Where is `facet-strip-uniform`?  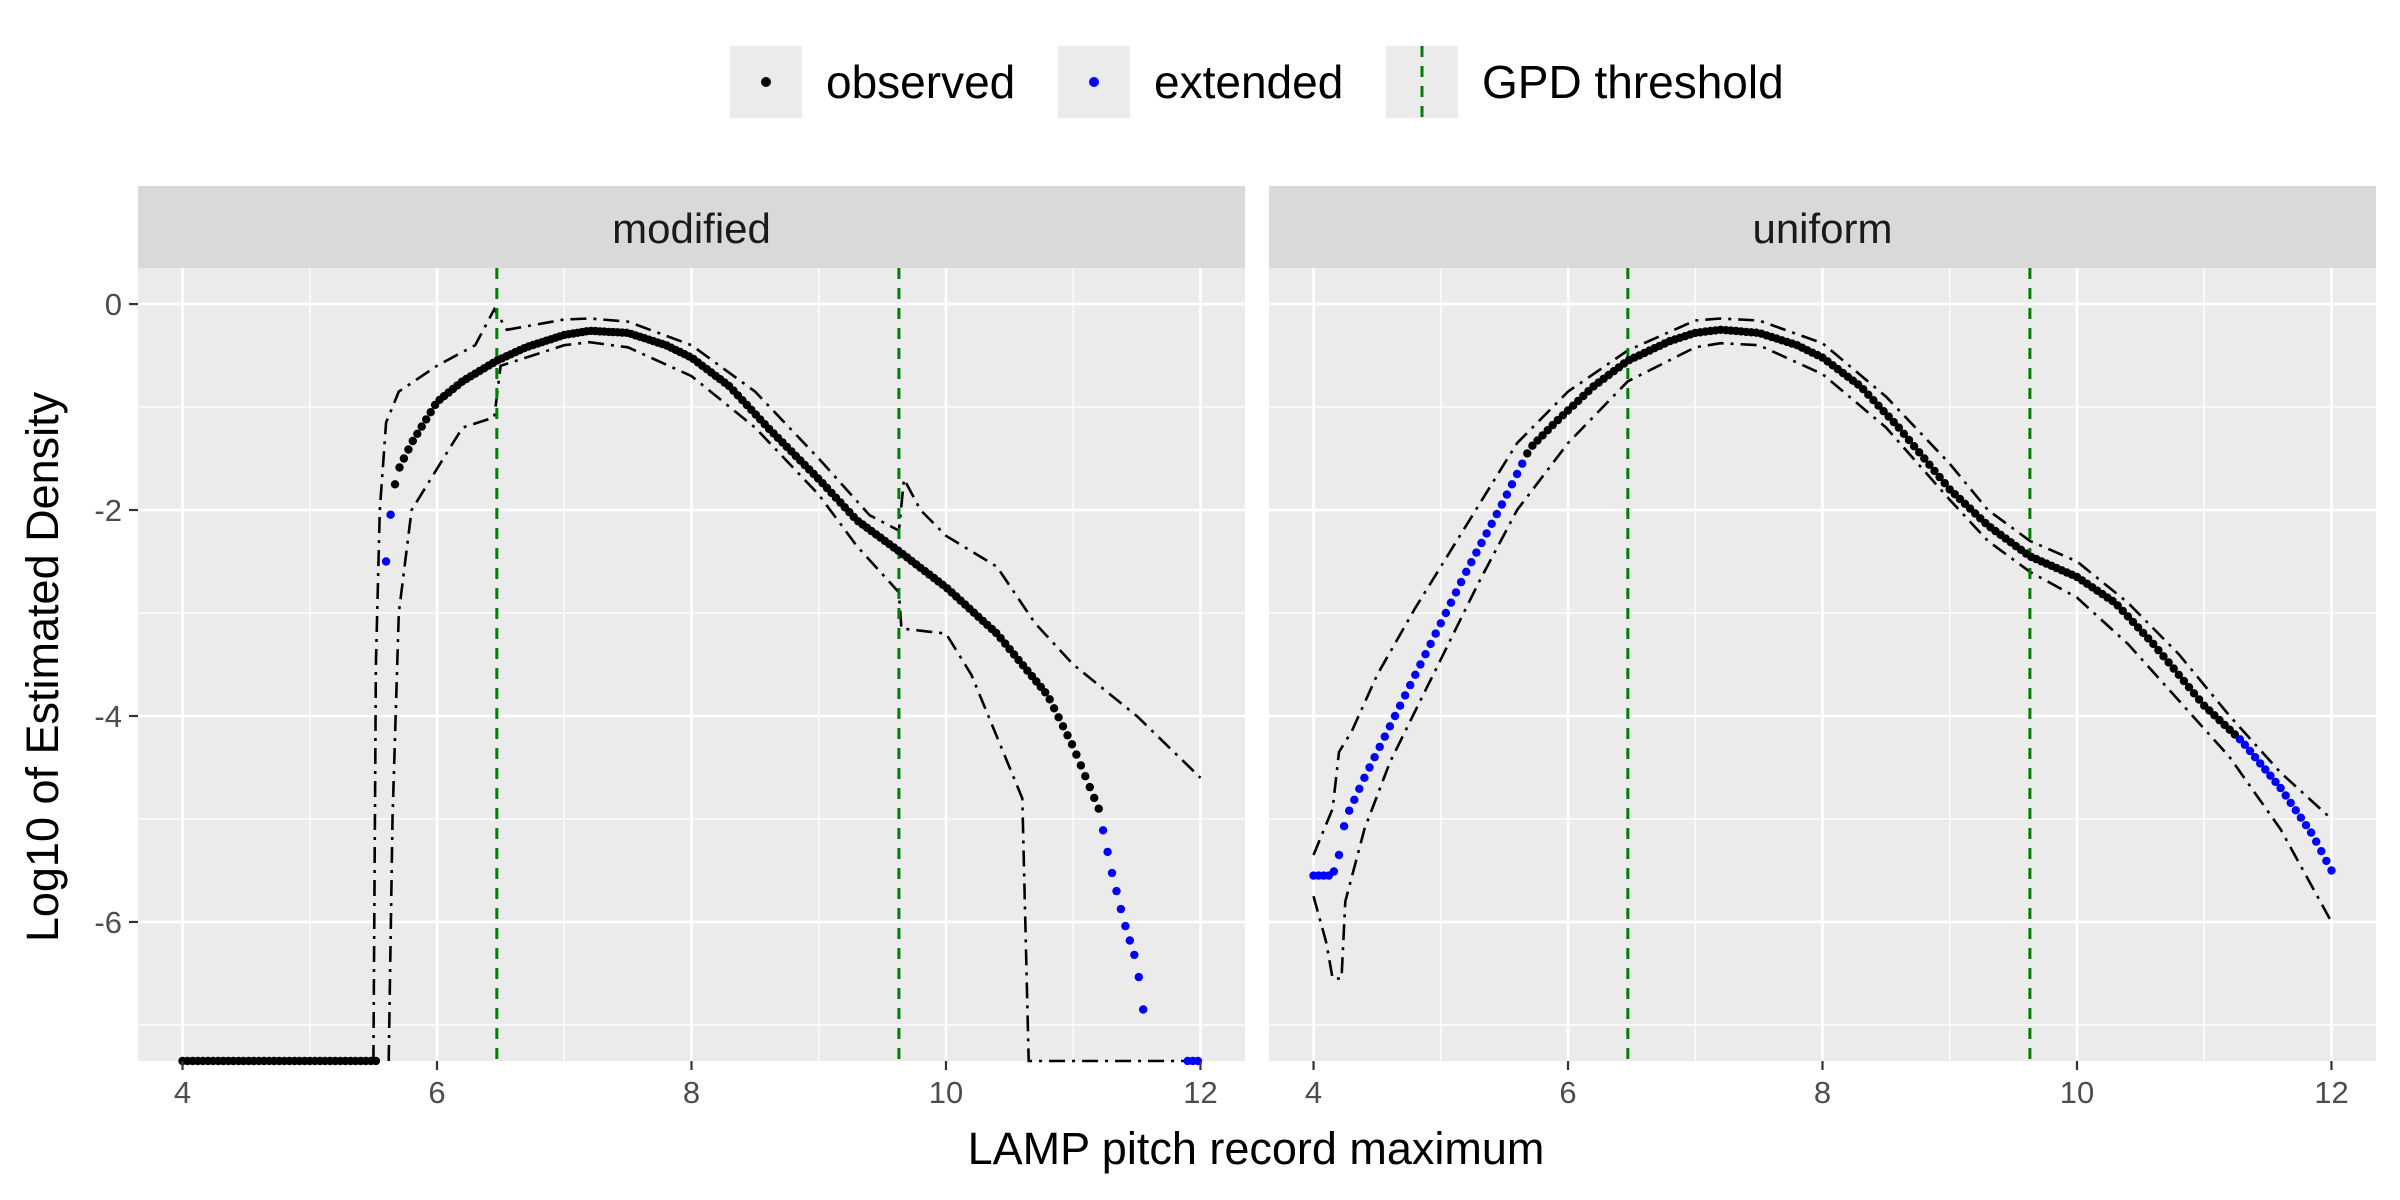 facet-strip-uniform is located at coordinates (1822, 227).